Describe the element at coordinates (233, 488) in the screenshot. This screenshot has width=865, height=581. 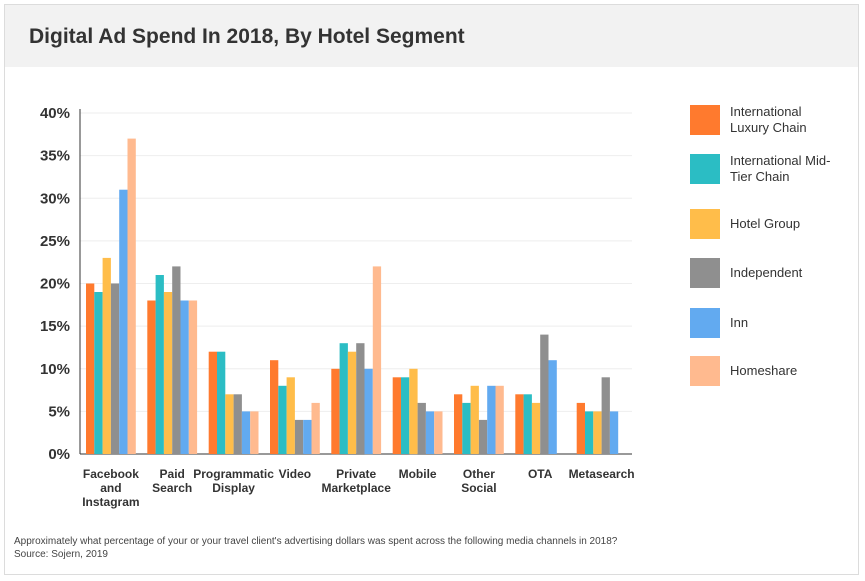
I see `x-tick-label-line: Display` at that location.